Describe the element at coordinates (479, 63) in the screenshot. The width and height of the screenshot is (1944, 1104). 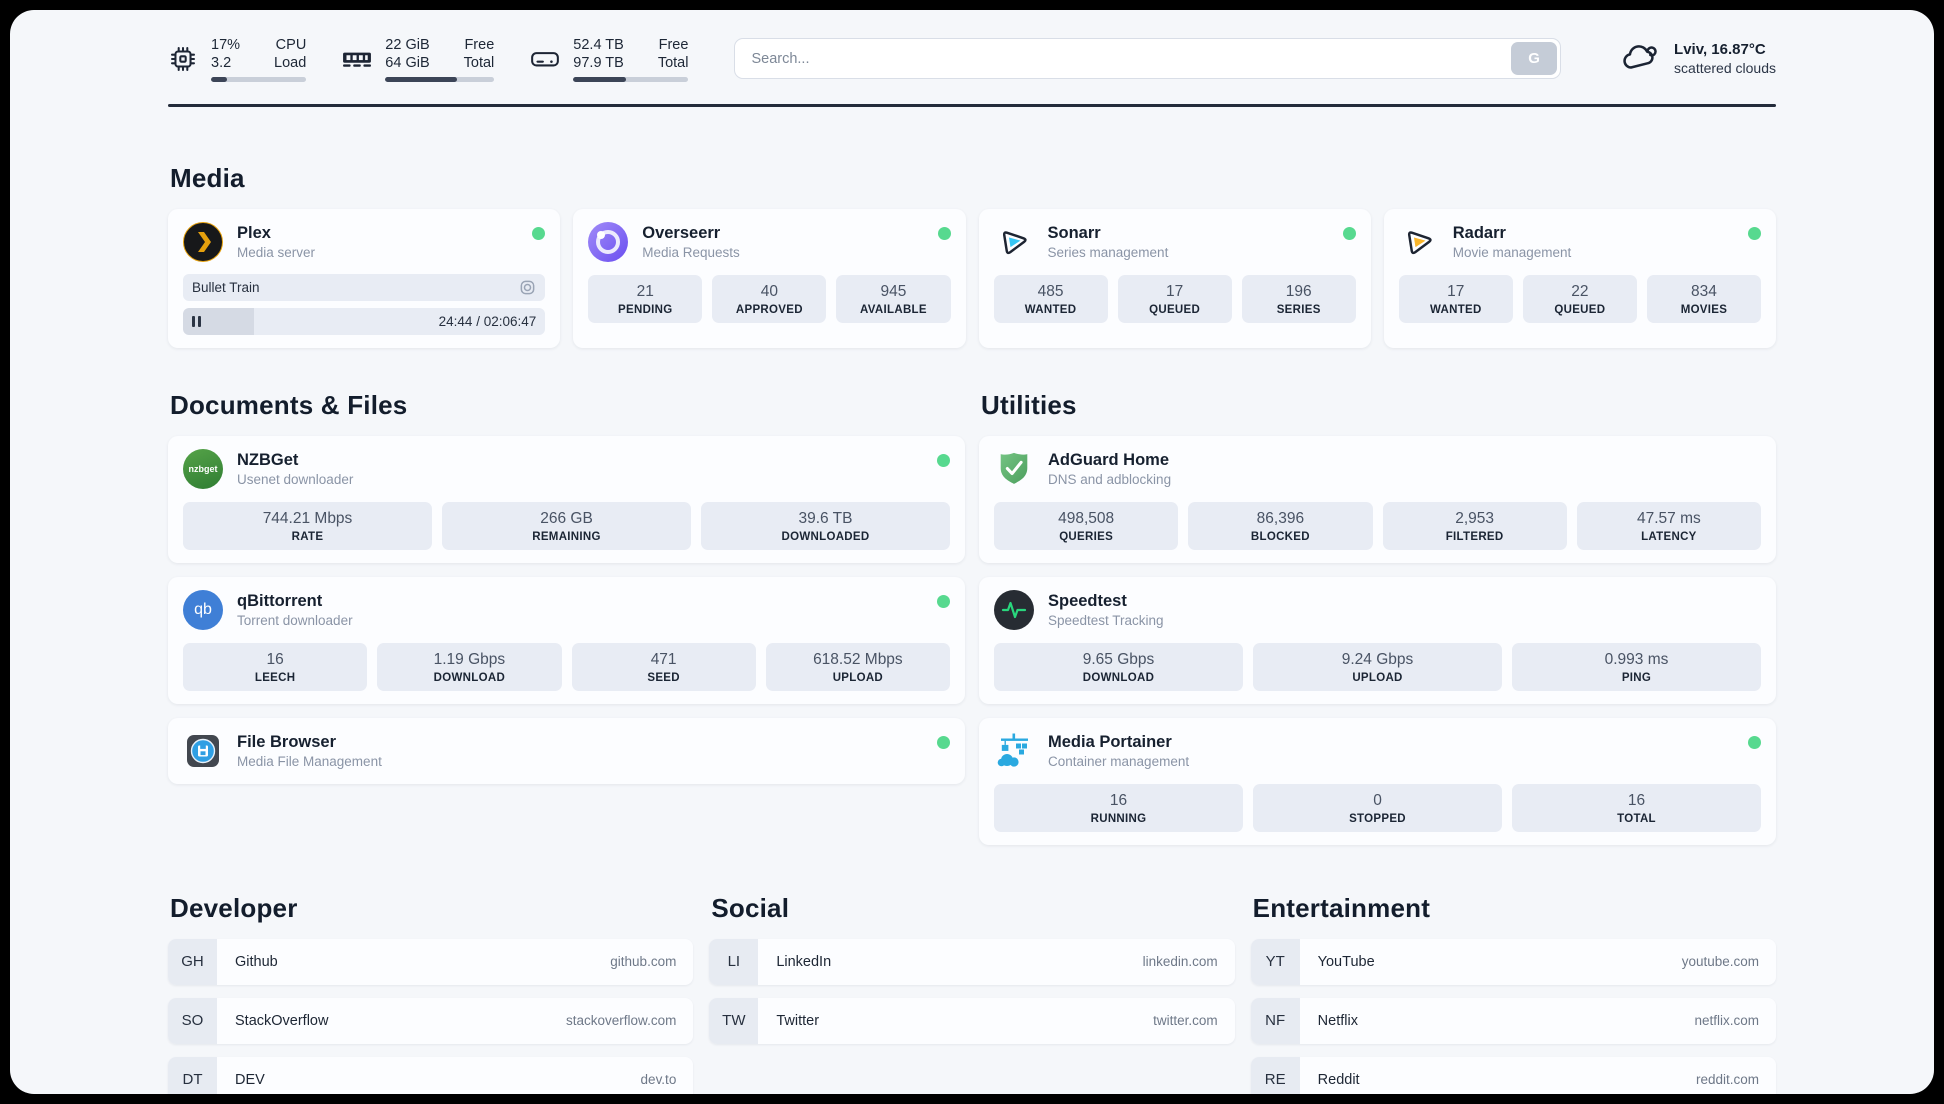
I see `memory-total-label: Total` at that location.